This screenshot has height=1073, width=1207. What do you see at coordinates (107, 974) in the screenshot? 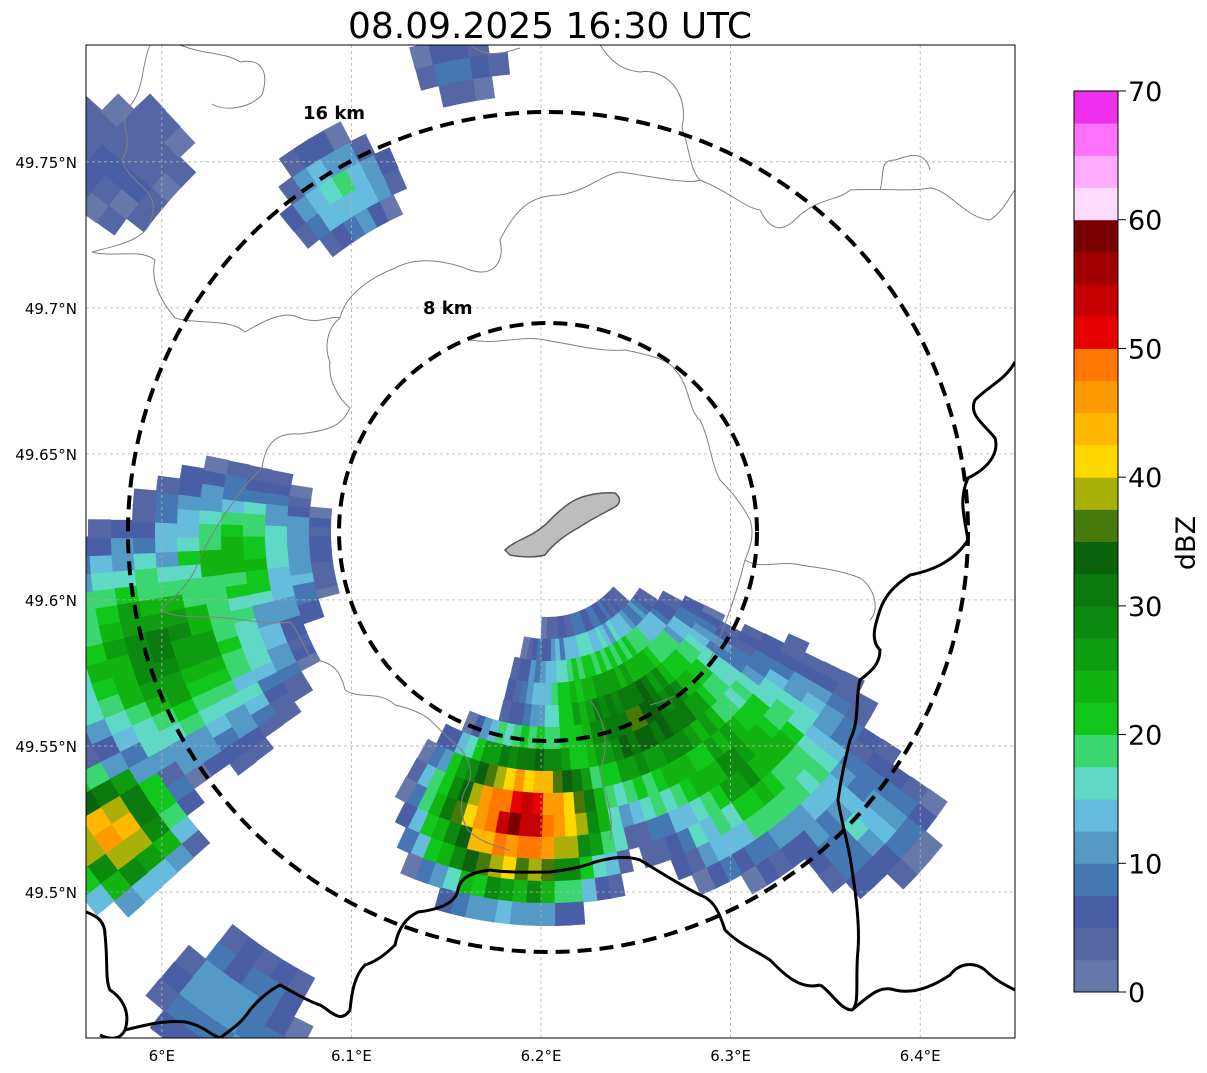
I see `country-border` at bounding box center [107, 974].